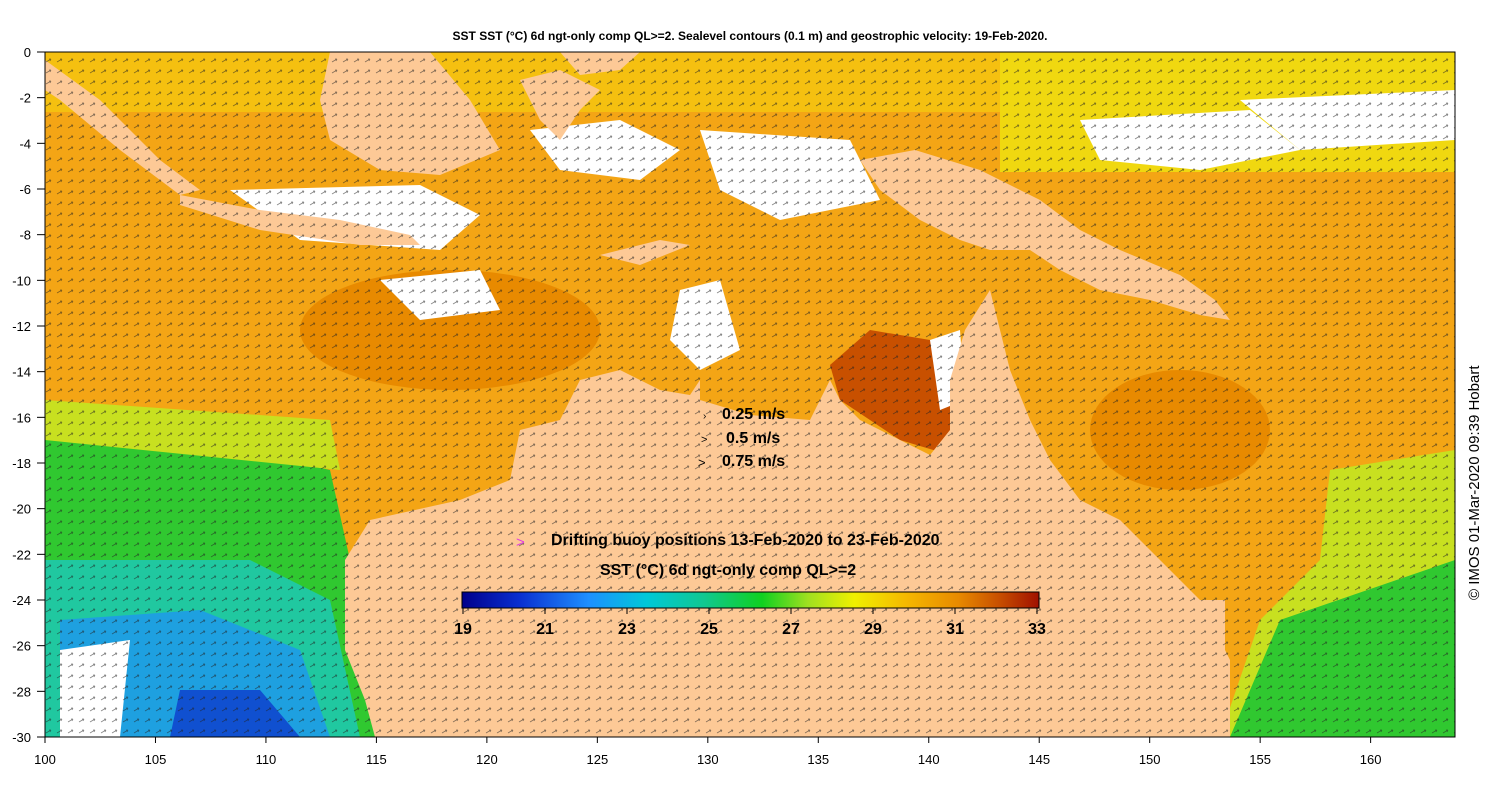  What do you see at coordinates (1037, 629) in the screenshot?
I see `colorbar-tick-label: 33` at bounding box center [1037, 629].